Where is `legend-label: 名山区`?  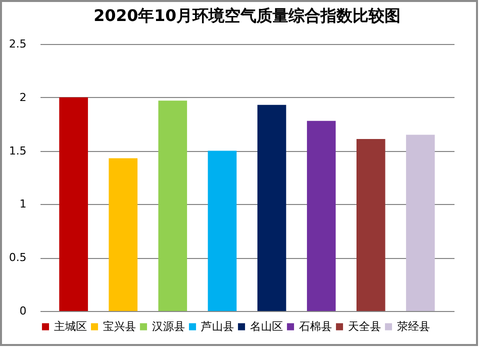
legend-label: 名山区 is located at coordinates (266, 326).